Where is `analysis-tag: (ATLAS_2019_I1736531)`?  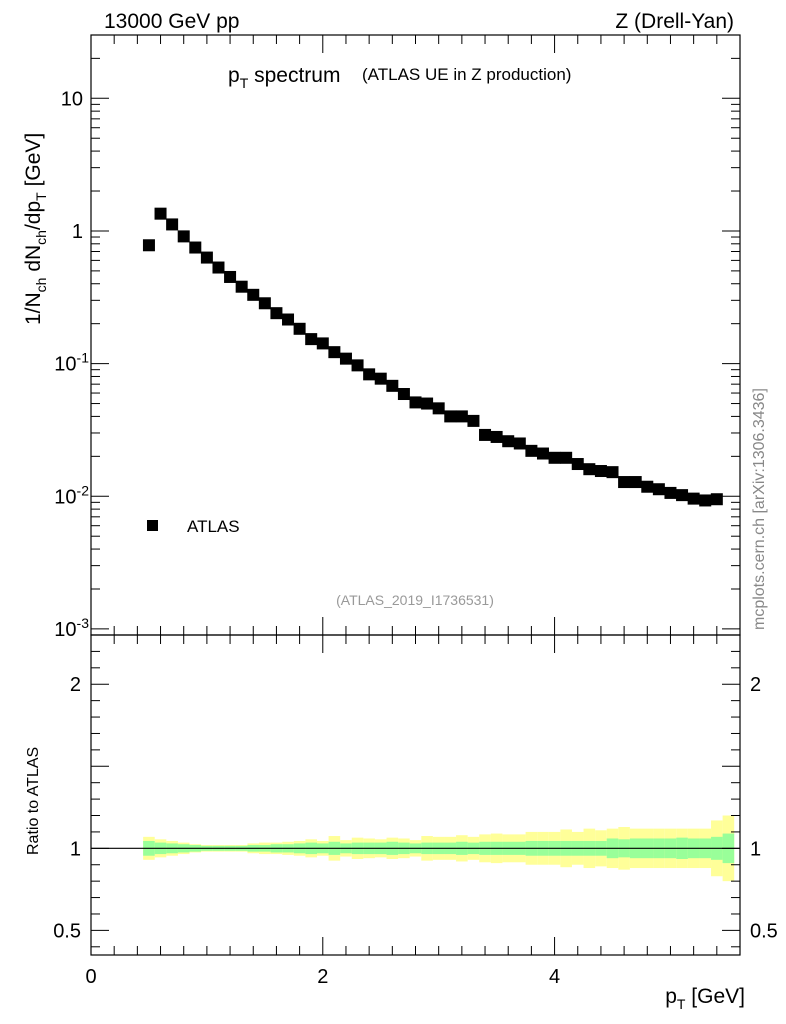 analysis-tag: (ATLAS_2019_I1736531) is located at coordinates (415, 600).